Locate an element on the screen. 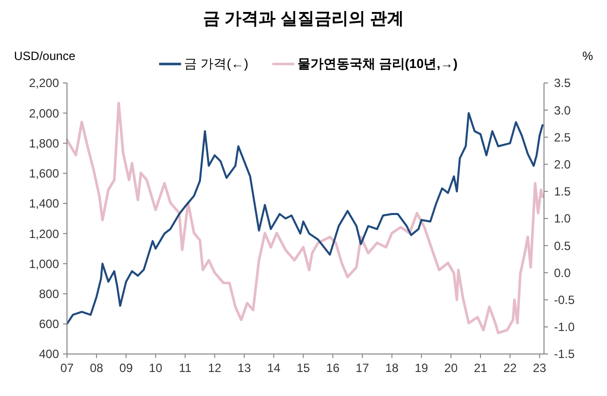  y2-tick-label: 1.0 is located at coordinates (563, 219).